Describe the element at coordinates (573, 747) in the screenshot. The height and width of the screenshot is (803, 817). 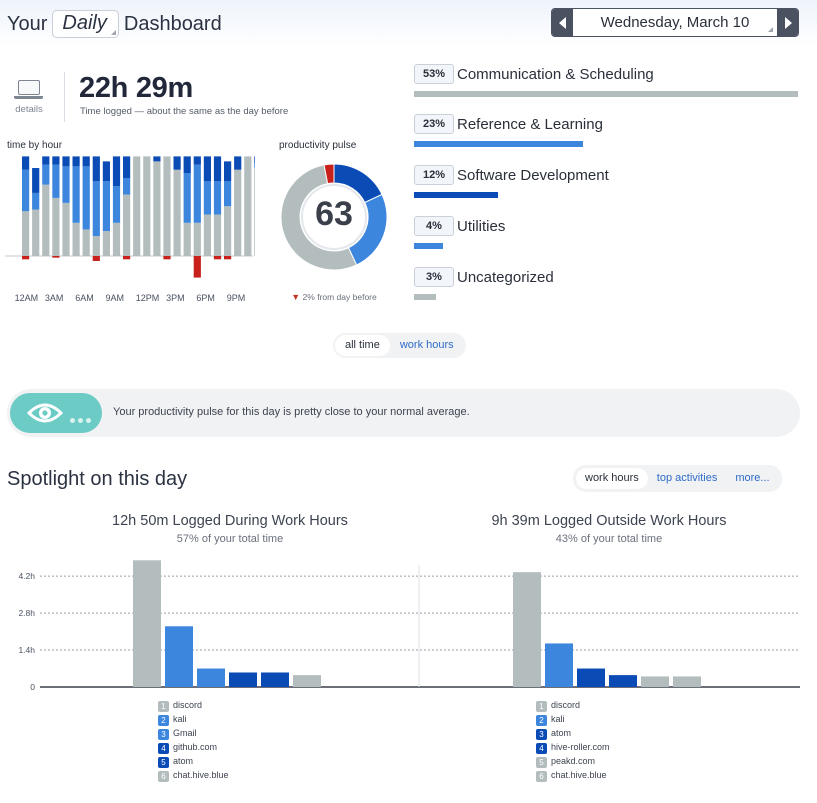
I see `legend-item: 4 hive-roller.com` at that location.